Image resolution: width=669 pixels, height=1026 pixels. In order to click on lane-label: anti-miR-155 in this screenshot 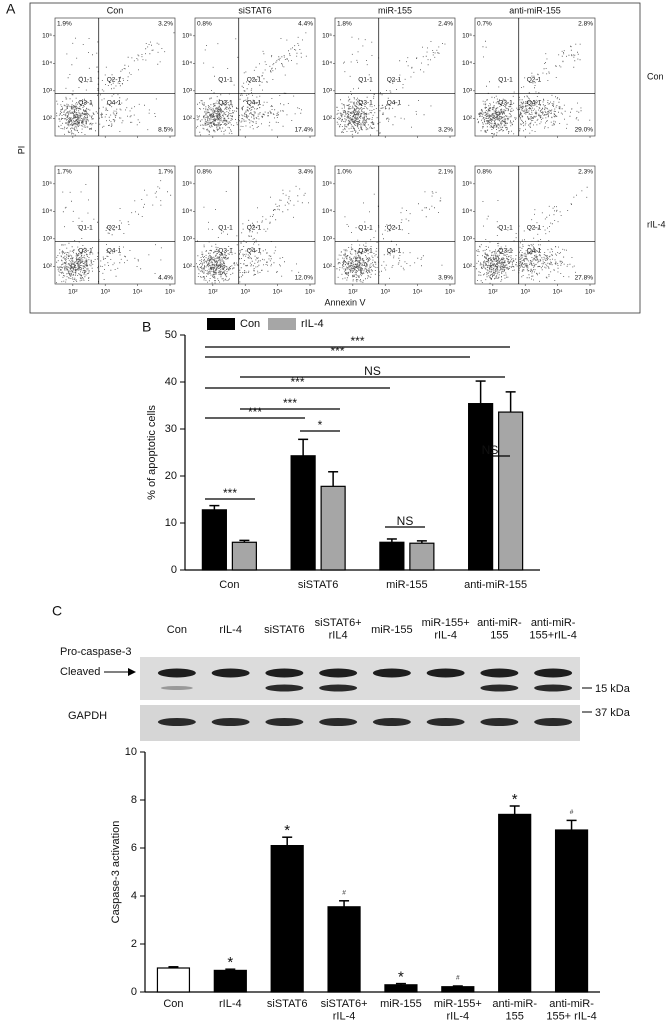, I will do `click(499, 629)`.